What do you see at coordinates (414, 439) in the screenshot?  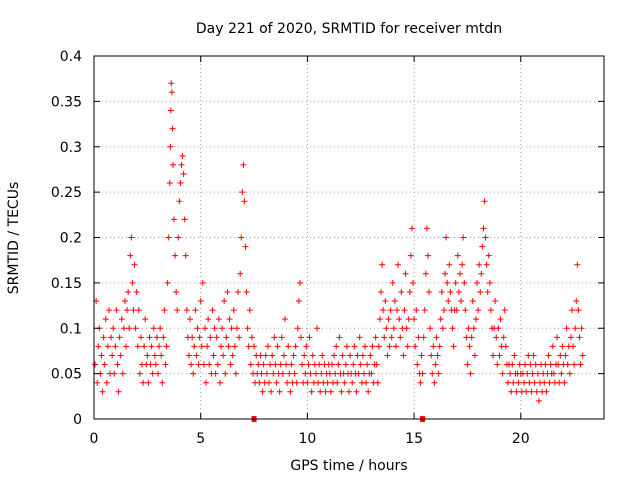 I see `x-tick-label: 15` at bounding box center [414, 439].